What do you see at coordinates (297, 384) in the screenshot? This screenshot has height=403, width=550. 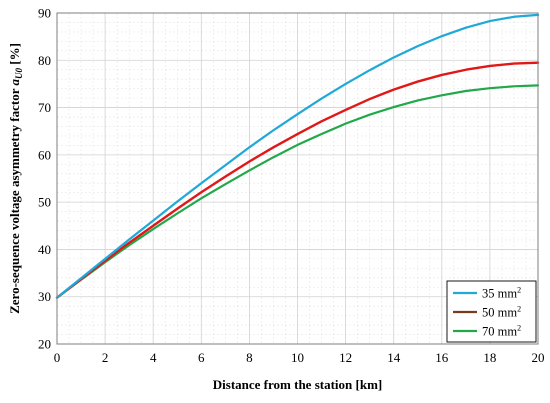 I see `x-axis-title: Distance from the station [km]` at bounding box center [297, 384].